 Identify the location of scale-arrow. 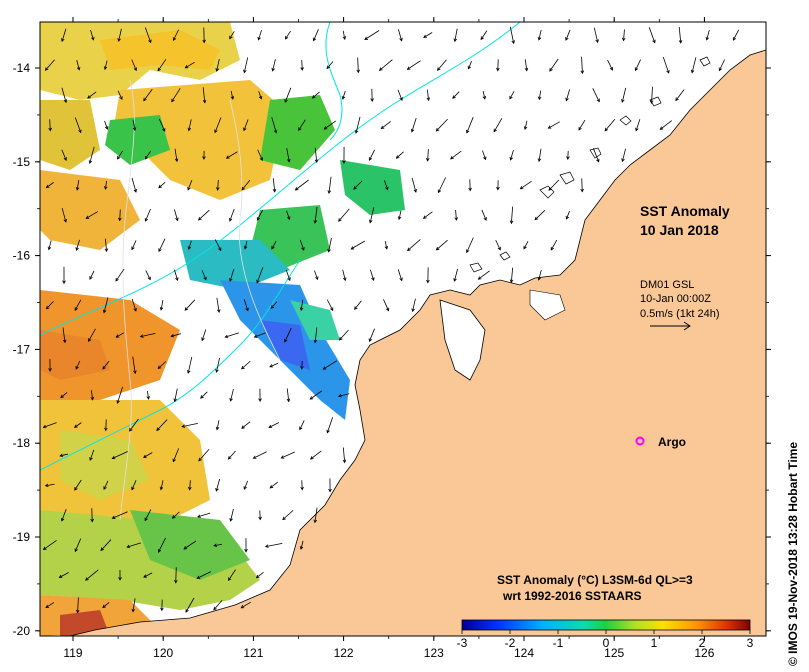
(670, 326).